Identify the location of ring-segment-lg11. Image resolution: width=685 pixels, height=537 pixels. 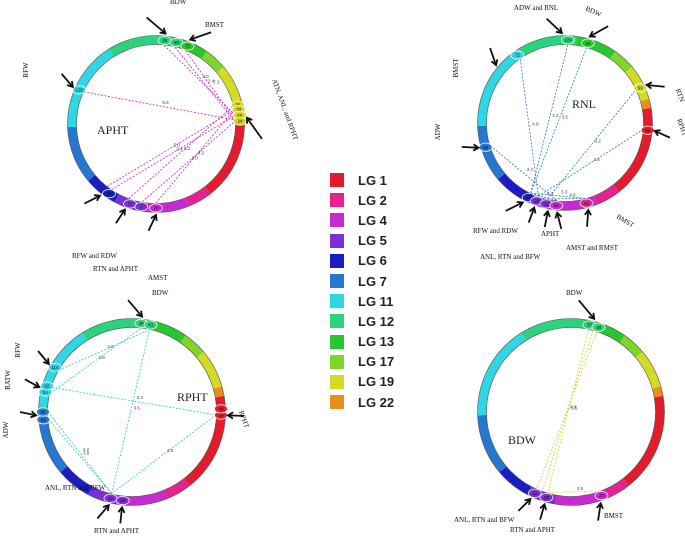
(90, 88).